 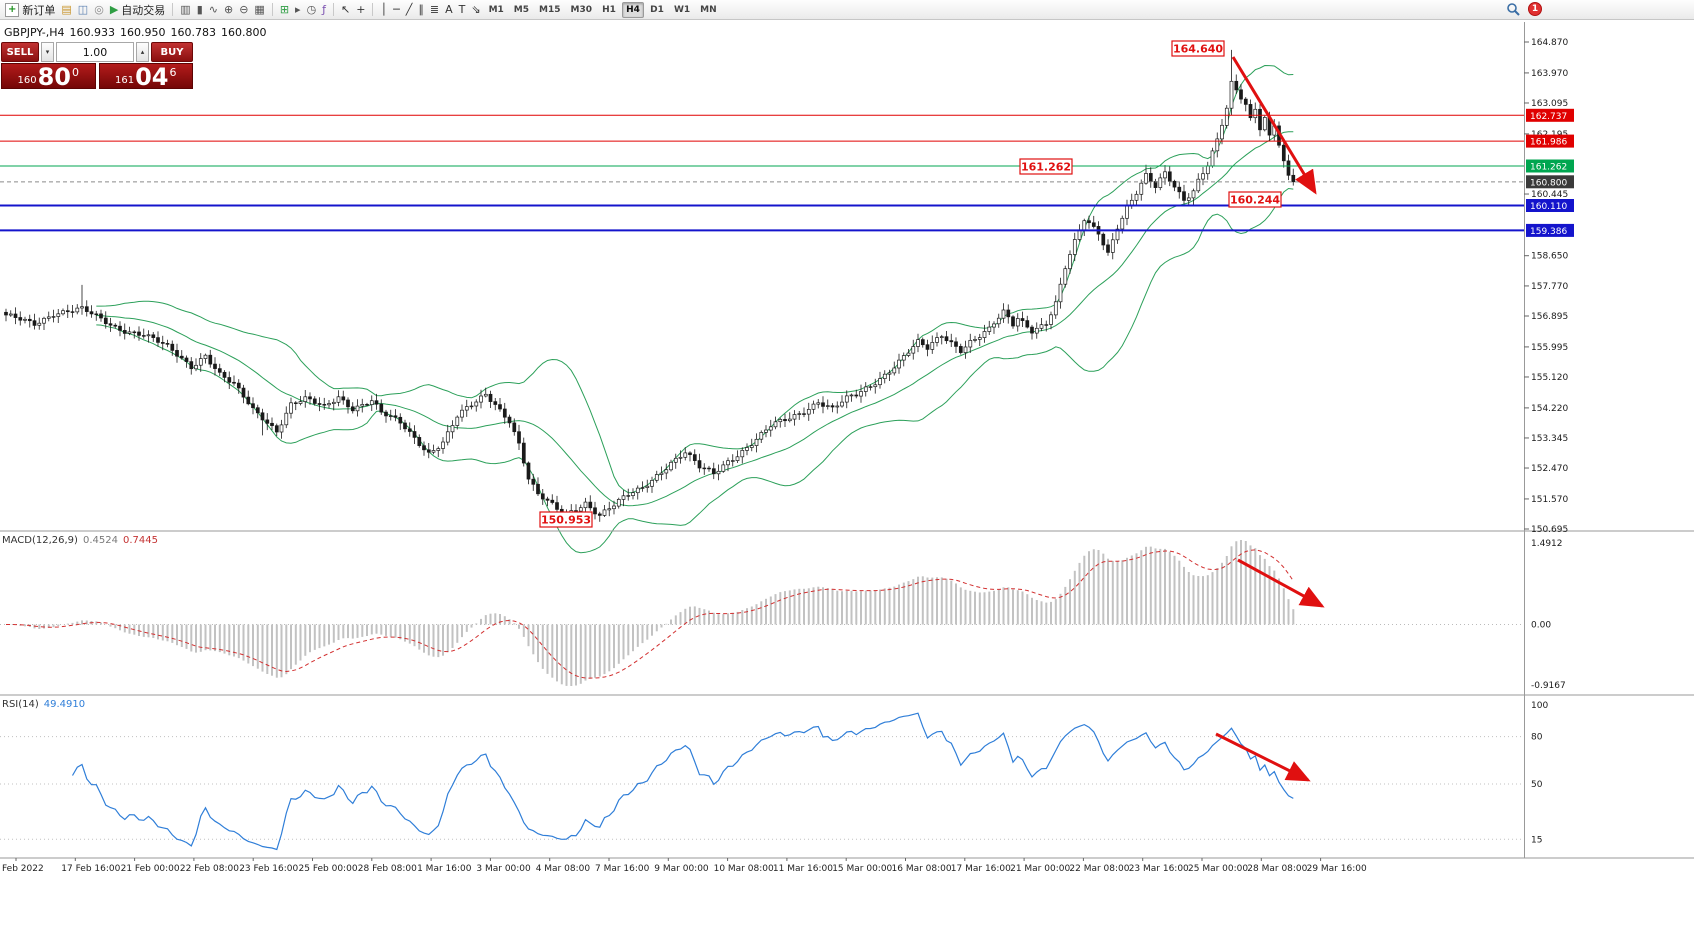 I want to click on macd-label: MACD(12,26,9) 0.4524 0.7445, so click(x=80, y=540).